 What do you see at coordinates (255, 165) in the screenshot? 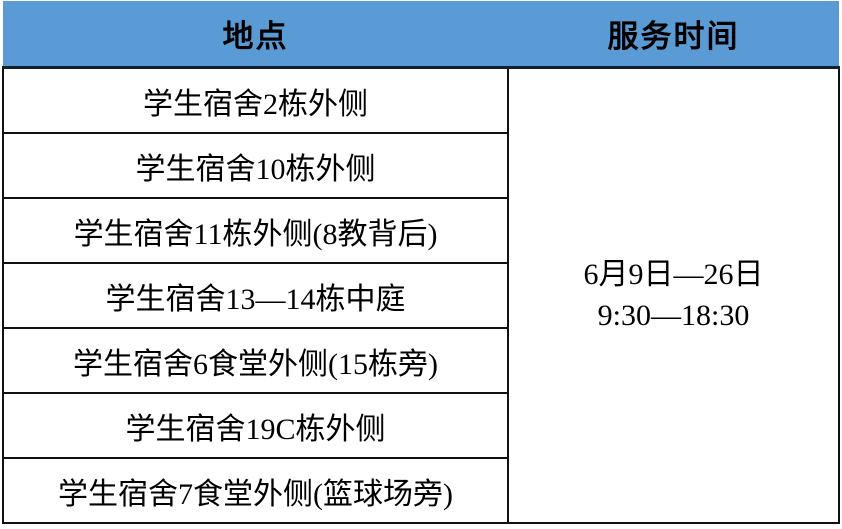
I see `location-cell: 学生宿舍10栋外侧` at bounding box center [255, 165].